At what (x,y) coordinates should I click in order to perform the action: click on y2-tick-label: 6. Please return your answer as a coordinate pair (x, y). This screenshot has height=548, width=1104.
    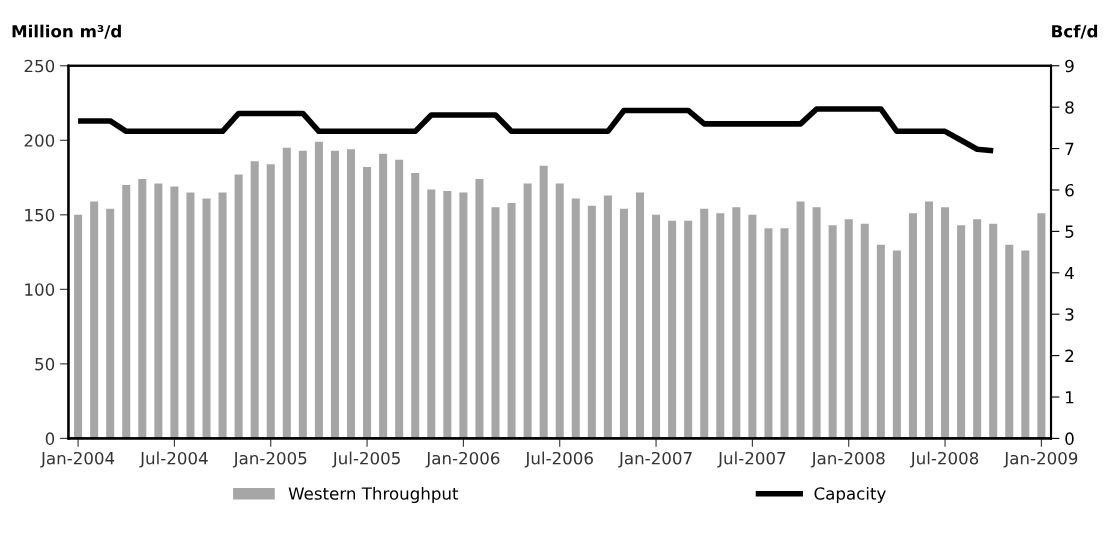
    Looking at the image, I should click on (1069, 190).